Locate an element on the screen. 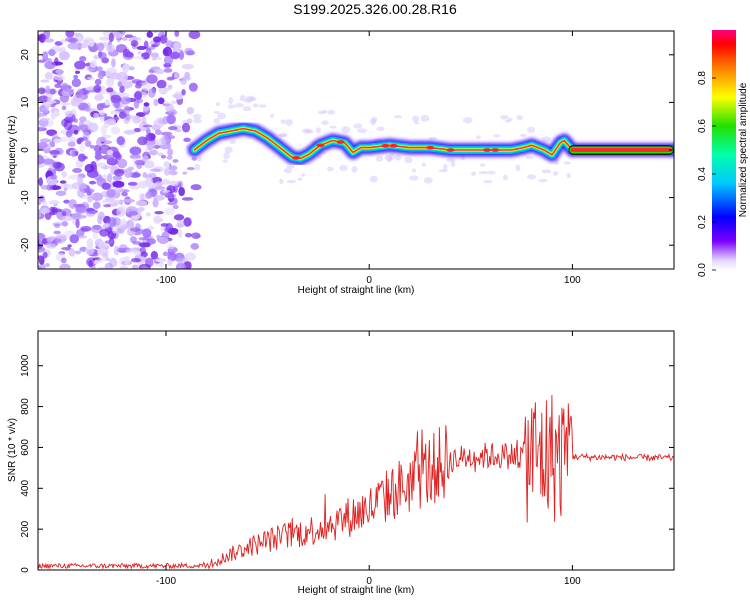 The width and height of the screenshot is (750, 600). spectrogram-ytick-label: -20 is located at coordinates (25, 245).